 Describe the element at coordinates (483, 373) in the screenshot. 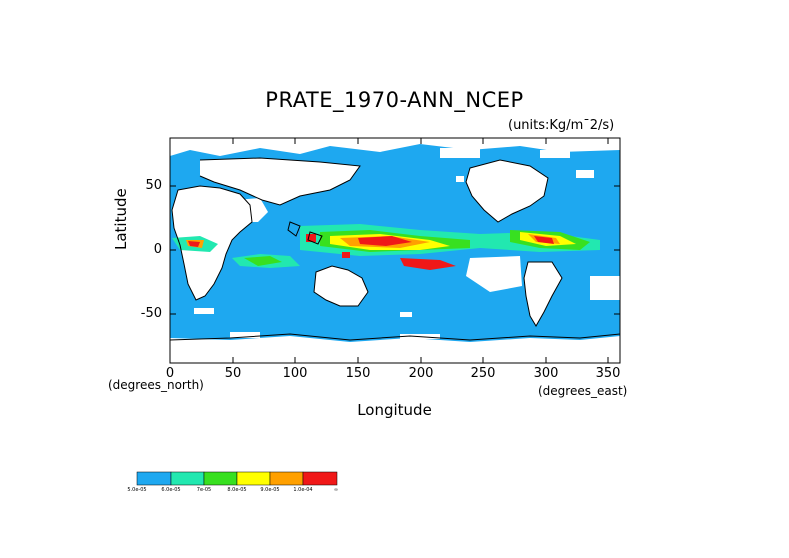

I see `x-tick-250: 250` at that location.